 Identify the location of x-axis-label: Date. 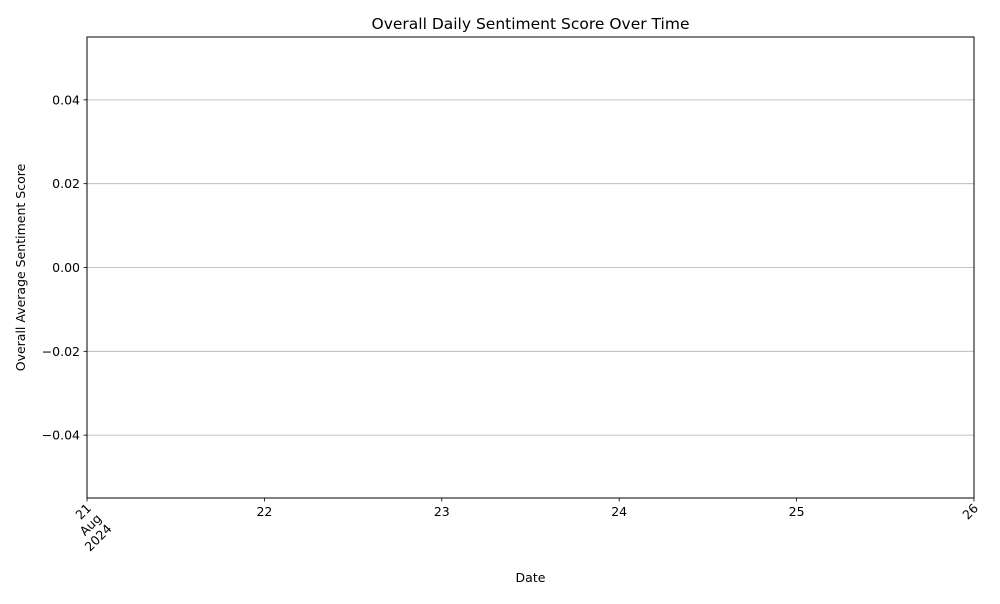
(531, 577).